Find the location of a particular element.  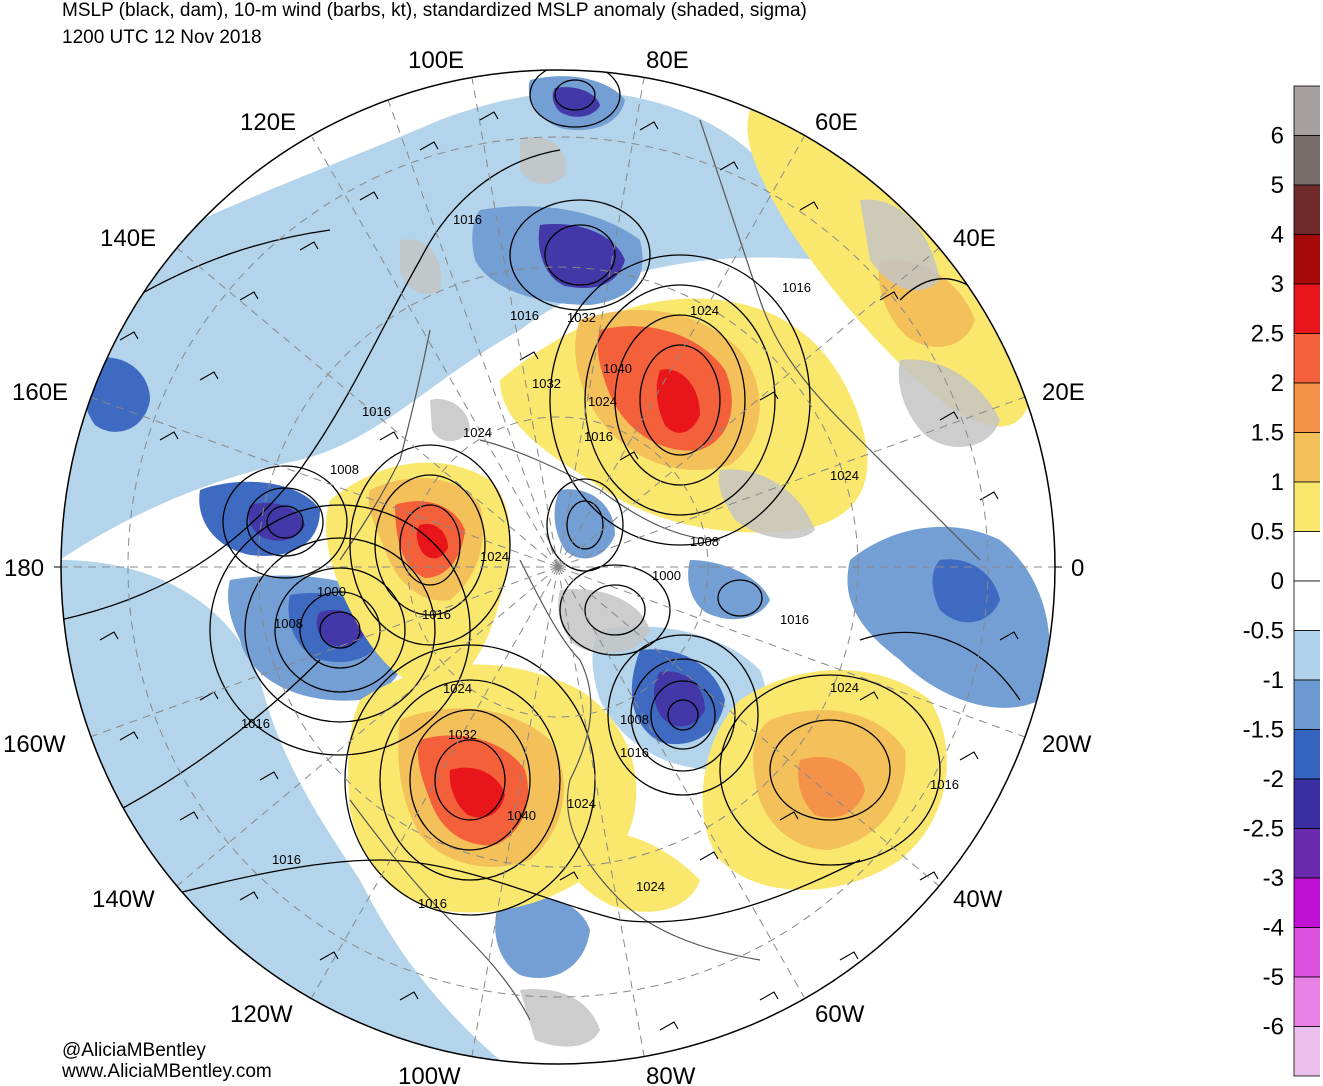

longitude-label-20e: 20E is located at coordinates (1063, 392).